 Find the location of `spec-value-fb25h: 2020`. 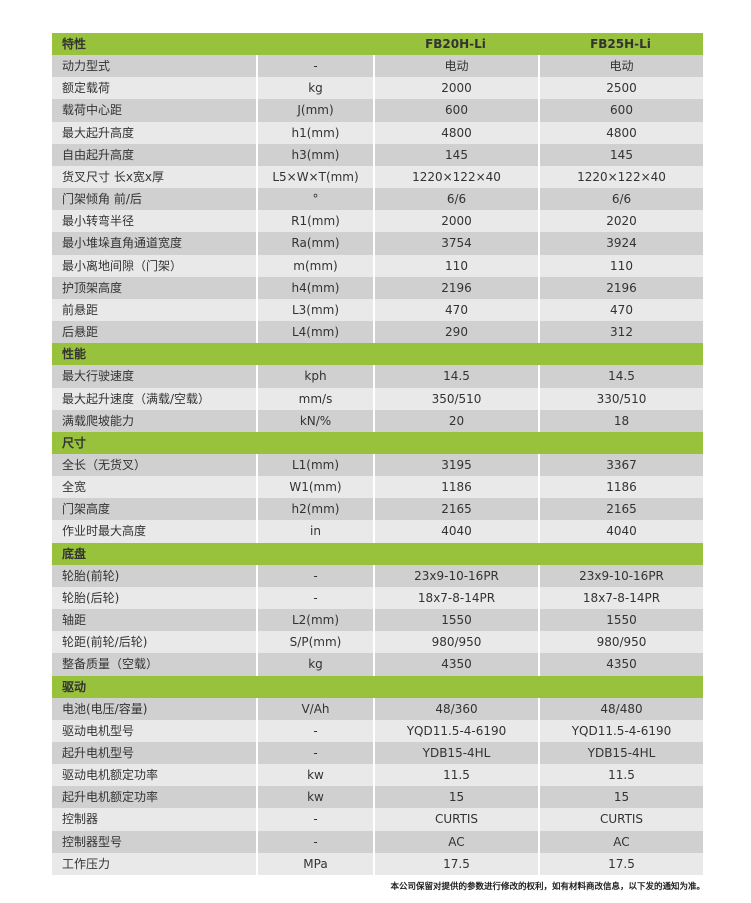

spec-value-fb25h: 2020 is located at coordinates (620, 221).